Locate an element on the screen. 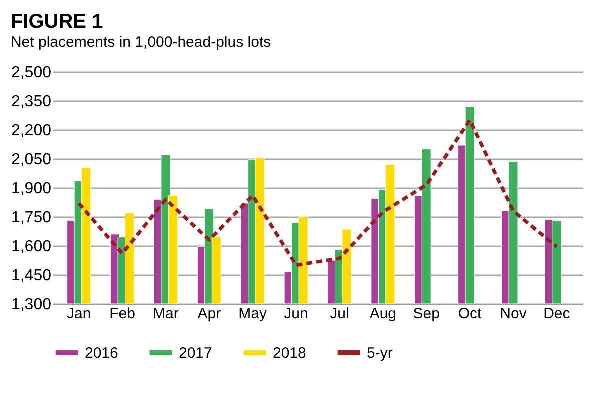  x-tick-label: Mar is located at coordinates (166, 314).